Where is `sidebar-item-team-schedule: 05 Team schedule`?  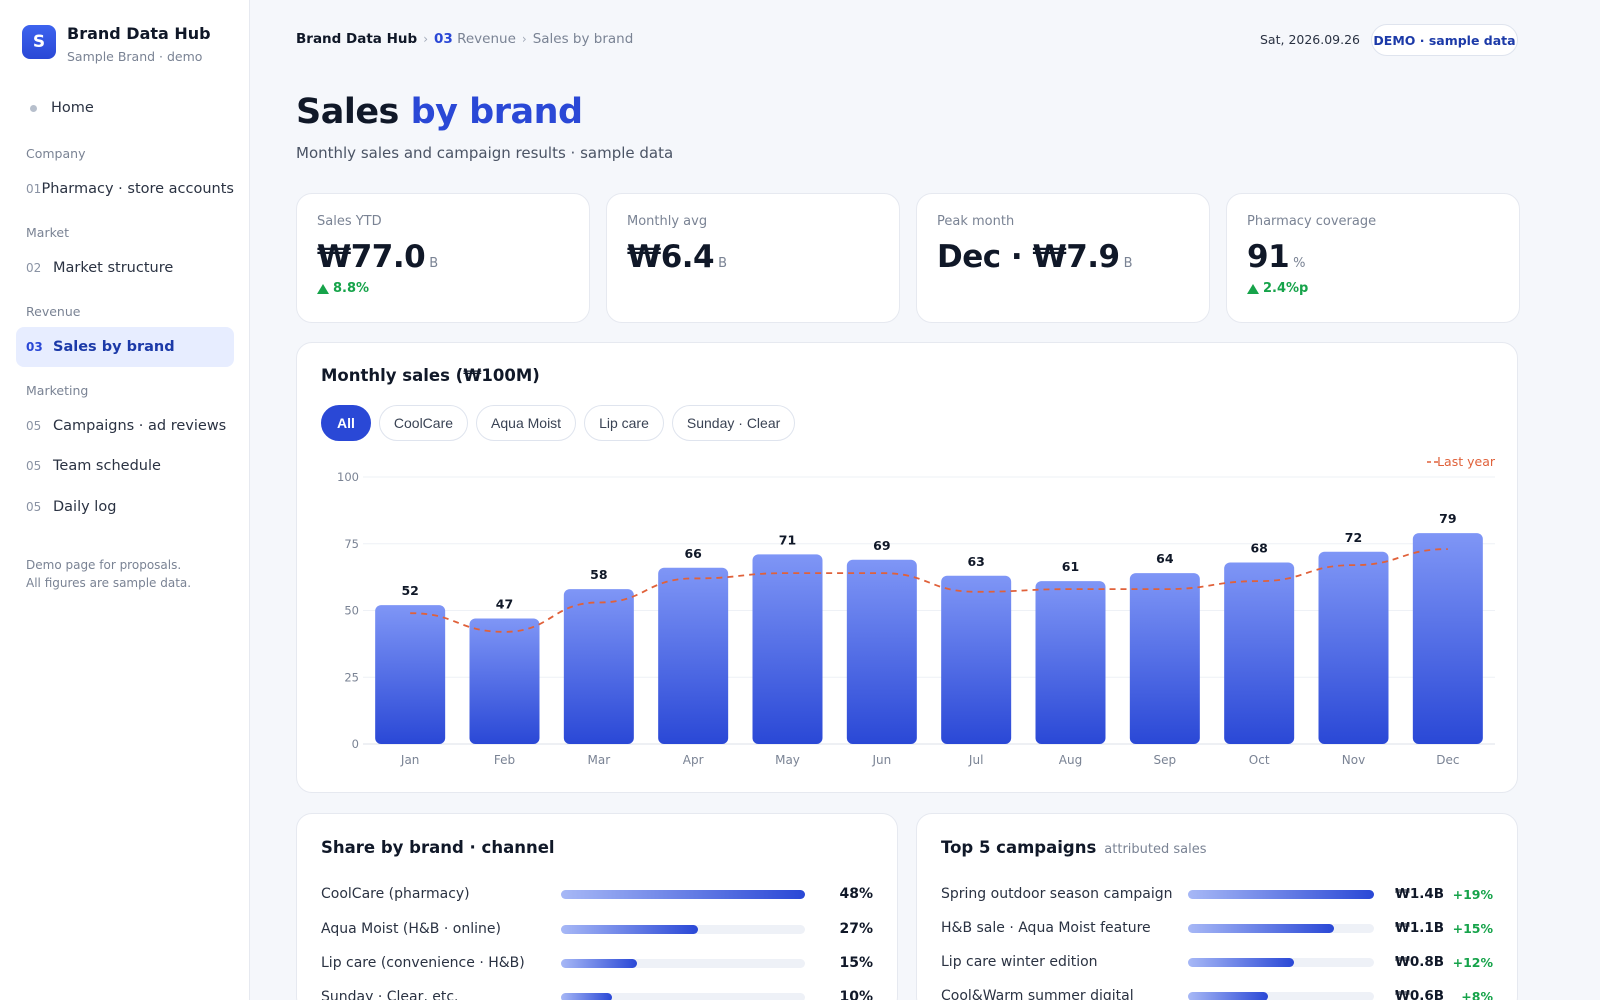
sidebar-item-team-schedule: 05 Team schedule is located at coordinates (125, 466).